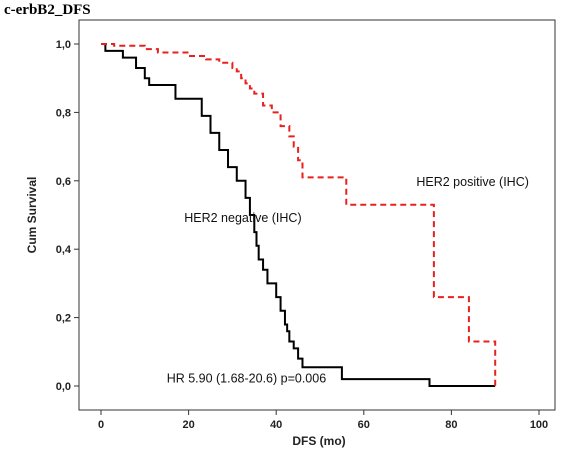 Image resolution: width=574 pixels, height=472 pixels. Describe the element at coordinates (63, 45) in the screenshot. I see `y-tick-label: 1,0` at that location.